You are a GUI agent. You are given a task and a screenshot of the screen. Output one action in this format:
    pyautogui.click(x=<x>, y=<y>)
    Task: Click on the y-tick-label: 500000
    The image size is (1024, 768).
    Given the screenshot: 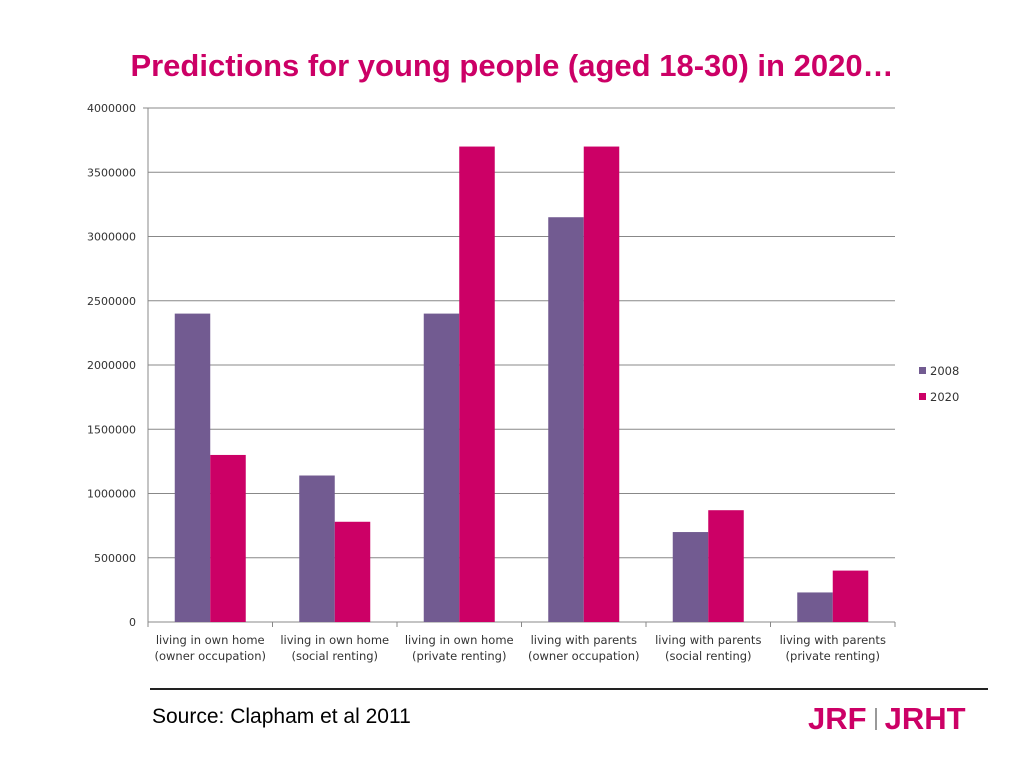 What is the action you would take?
    pyautogui.click(x=115, y=558)
    